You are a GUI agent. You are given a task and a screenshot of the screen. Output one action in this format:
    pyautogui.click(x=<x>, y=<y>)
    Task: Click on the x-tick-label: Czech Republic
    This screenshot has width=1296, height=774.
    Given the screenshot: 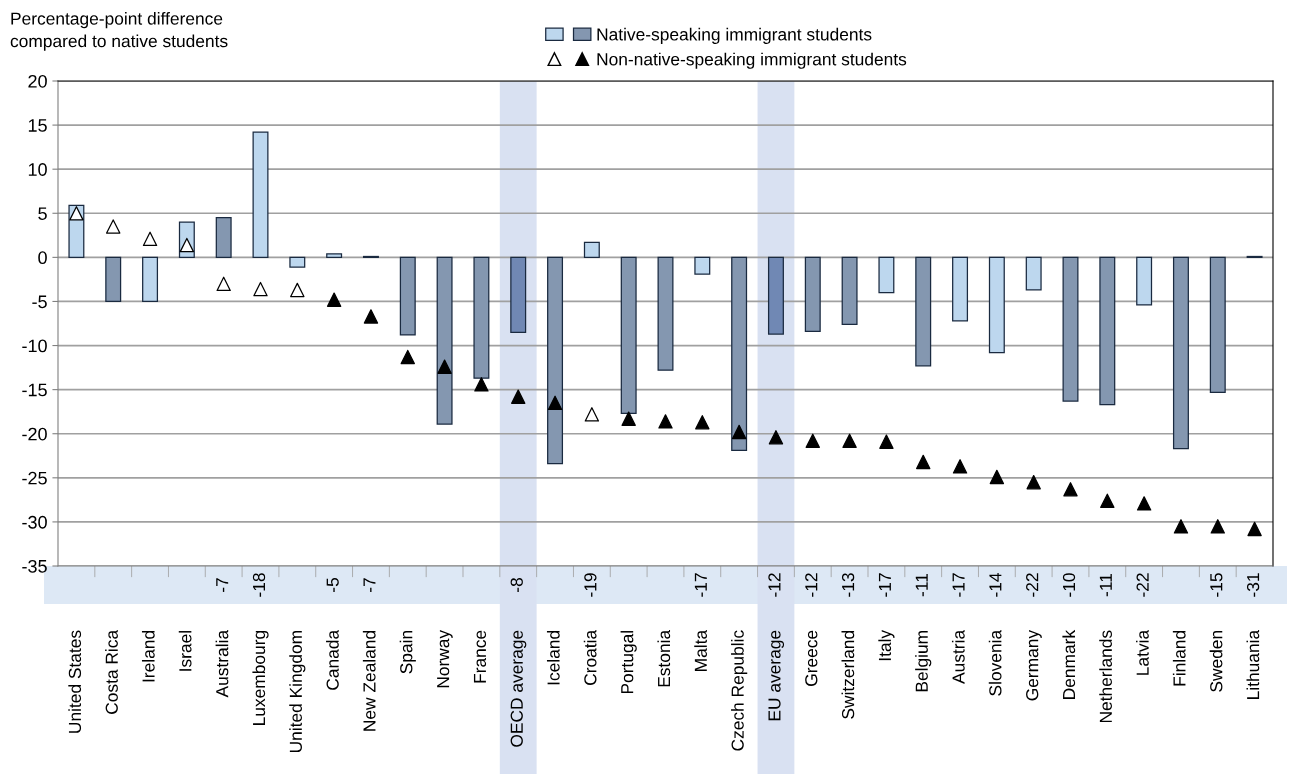 What is the action you would take?
    pyautogui.click(x=739, y=690)
    